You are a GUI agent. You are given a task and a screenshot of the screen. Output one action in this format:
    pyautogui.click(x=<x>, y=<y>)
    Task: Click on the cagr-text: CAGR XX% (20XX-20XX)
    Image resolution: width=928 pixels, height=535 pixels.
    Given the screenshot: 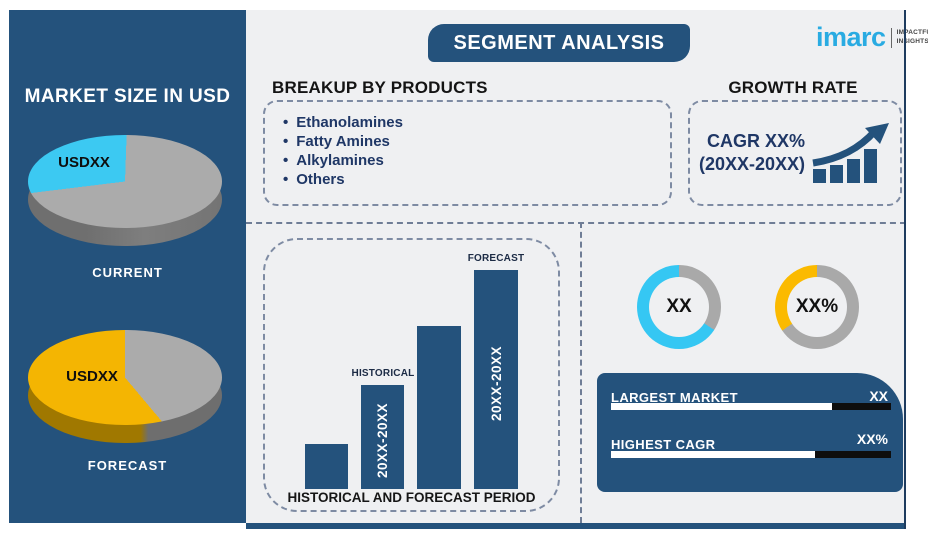 What is the action you would take?
    pyautogui.click(x=752, y=152)
    